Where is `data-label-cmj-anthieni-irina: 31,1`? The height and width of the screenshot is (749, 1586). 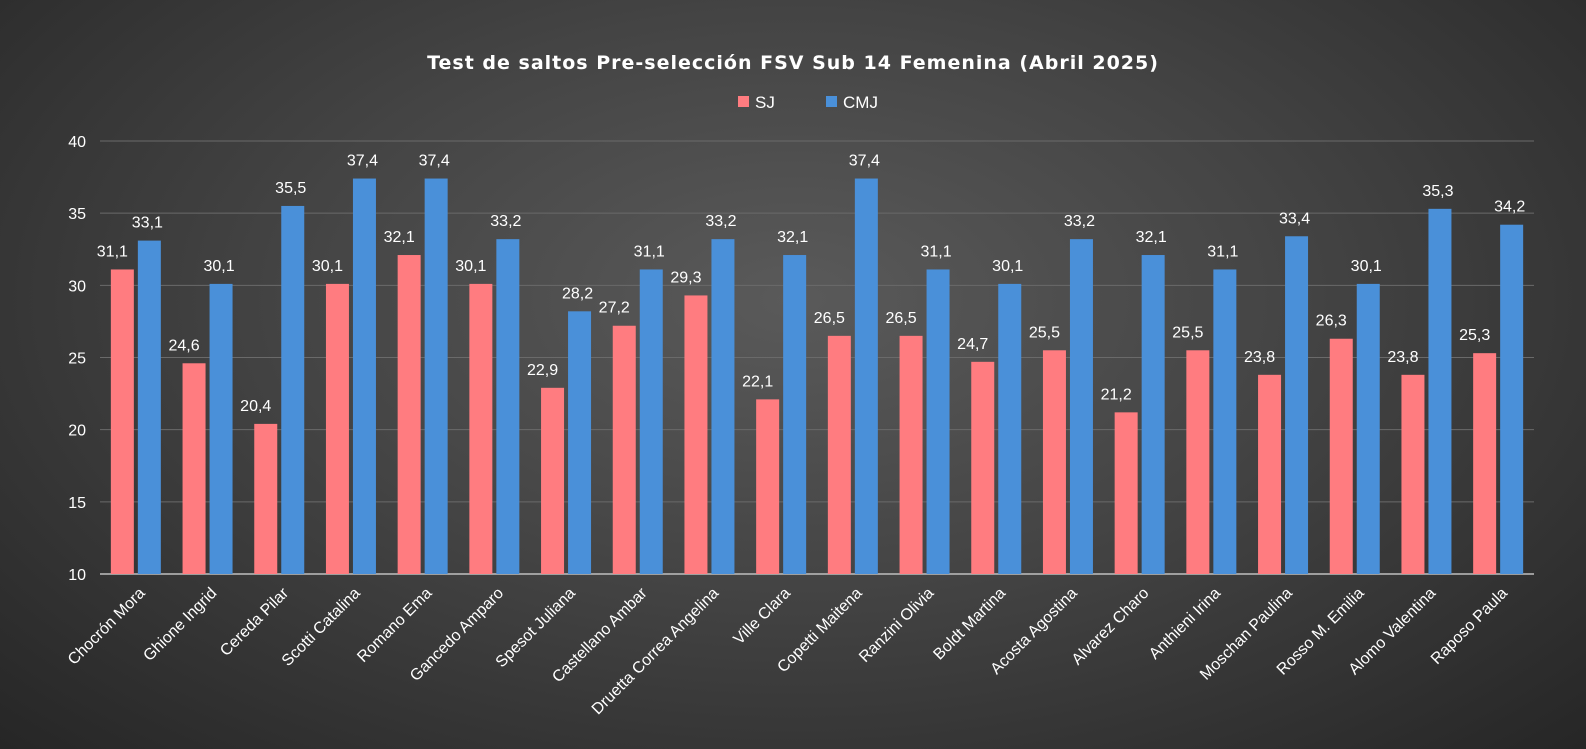 data-label-cmj-anthieni-irina: 31,1 is located at coordinates (1222, 251).